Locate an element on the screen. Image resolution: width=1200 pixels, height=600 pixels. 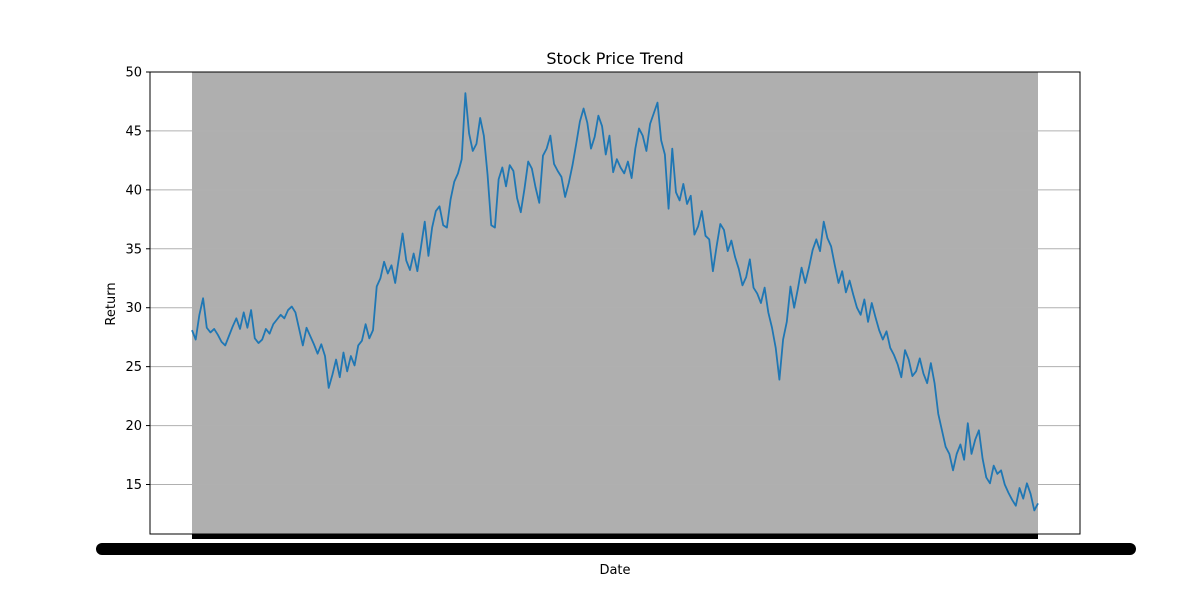
y-tick-label: 15 is located at coordinates (133, 485).